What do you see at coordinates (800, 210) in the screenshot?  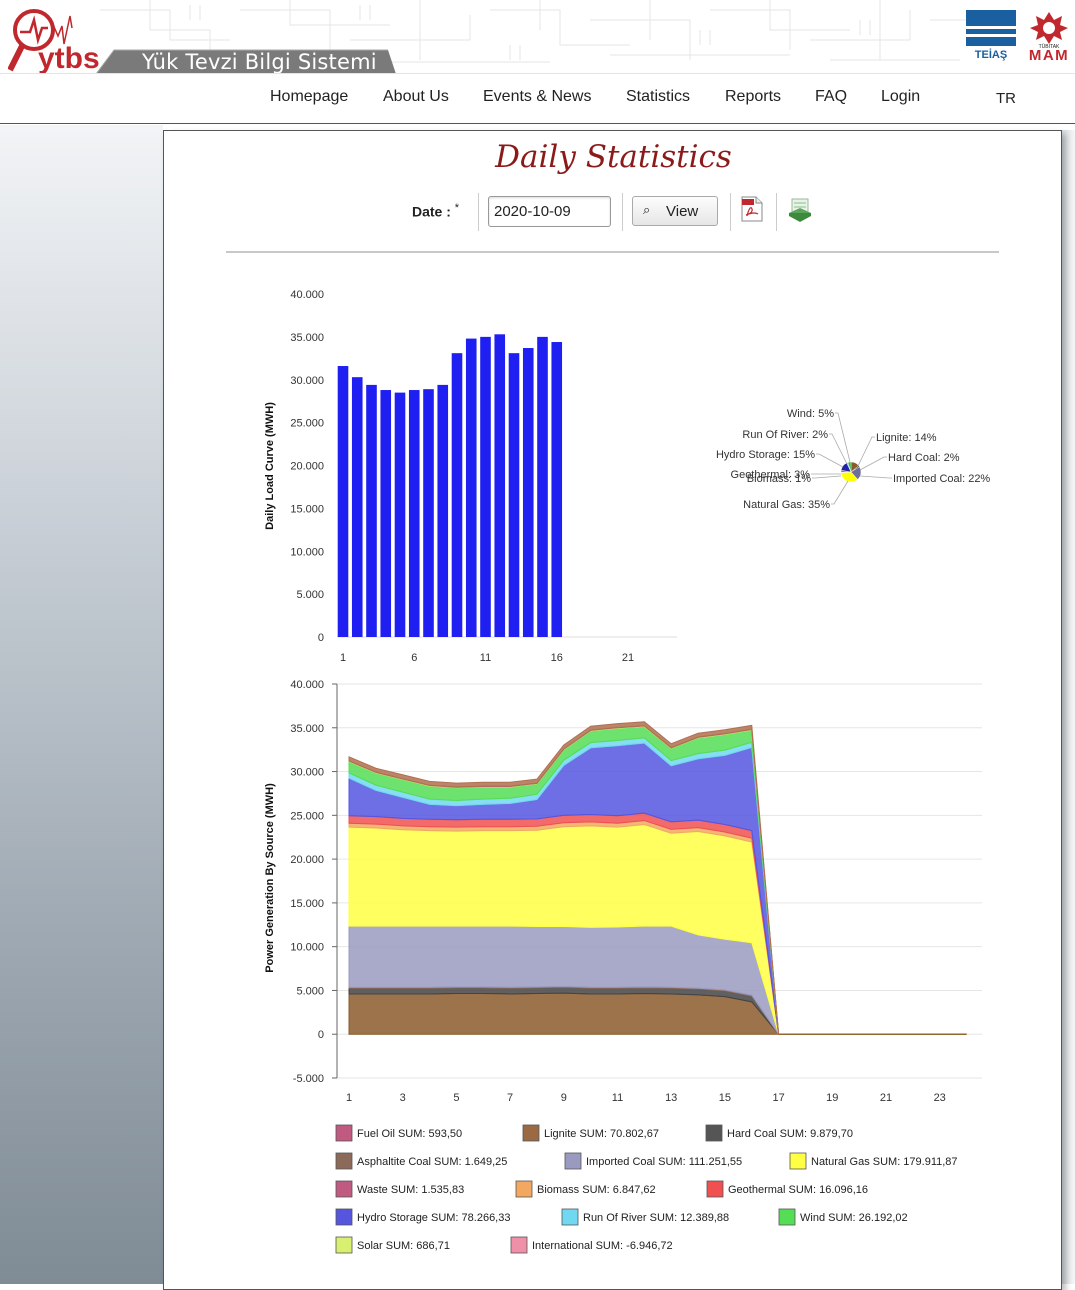 I see `excel-export-icon` at bounding box center [800, 210].